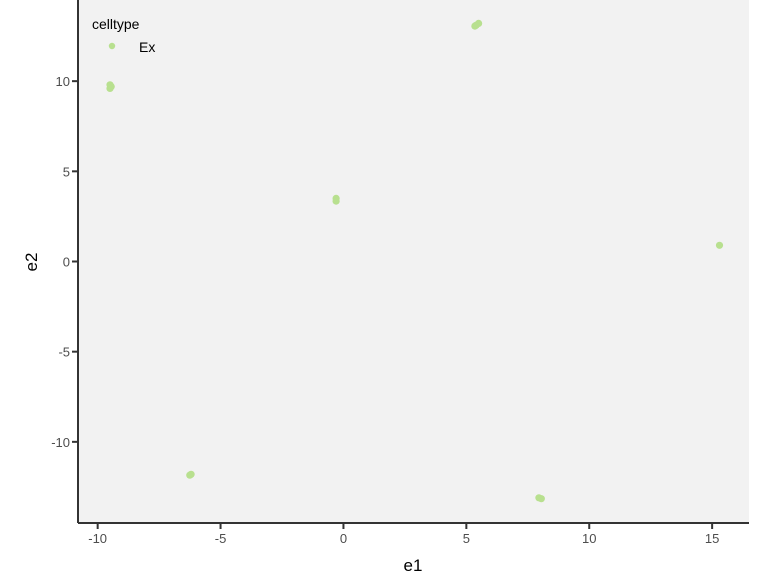 This screenshot has width=768, height=576. What do you see at coordinates (123, 35) in the screenshot?
I see `legend: celltype Ex` at bounding box center [123, 35].